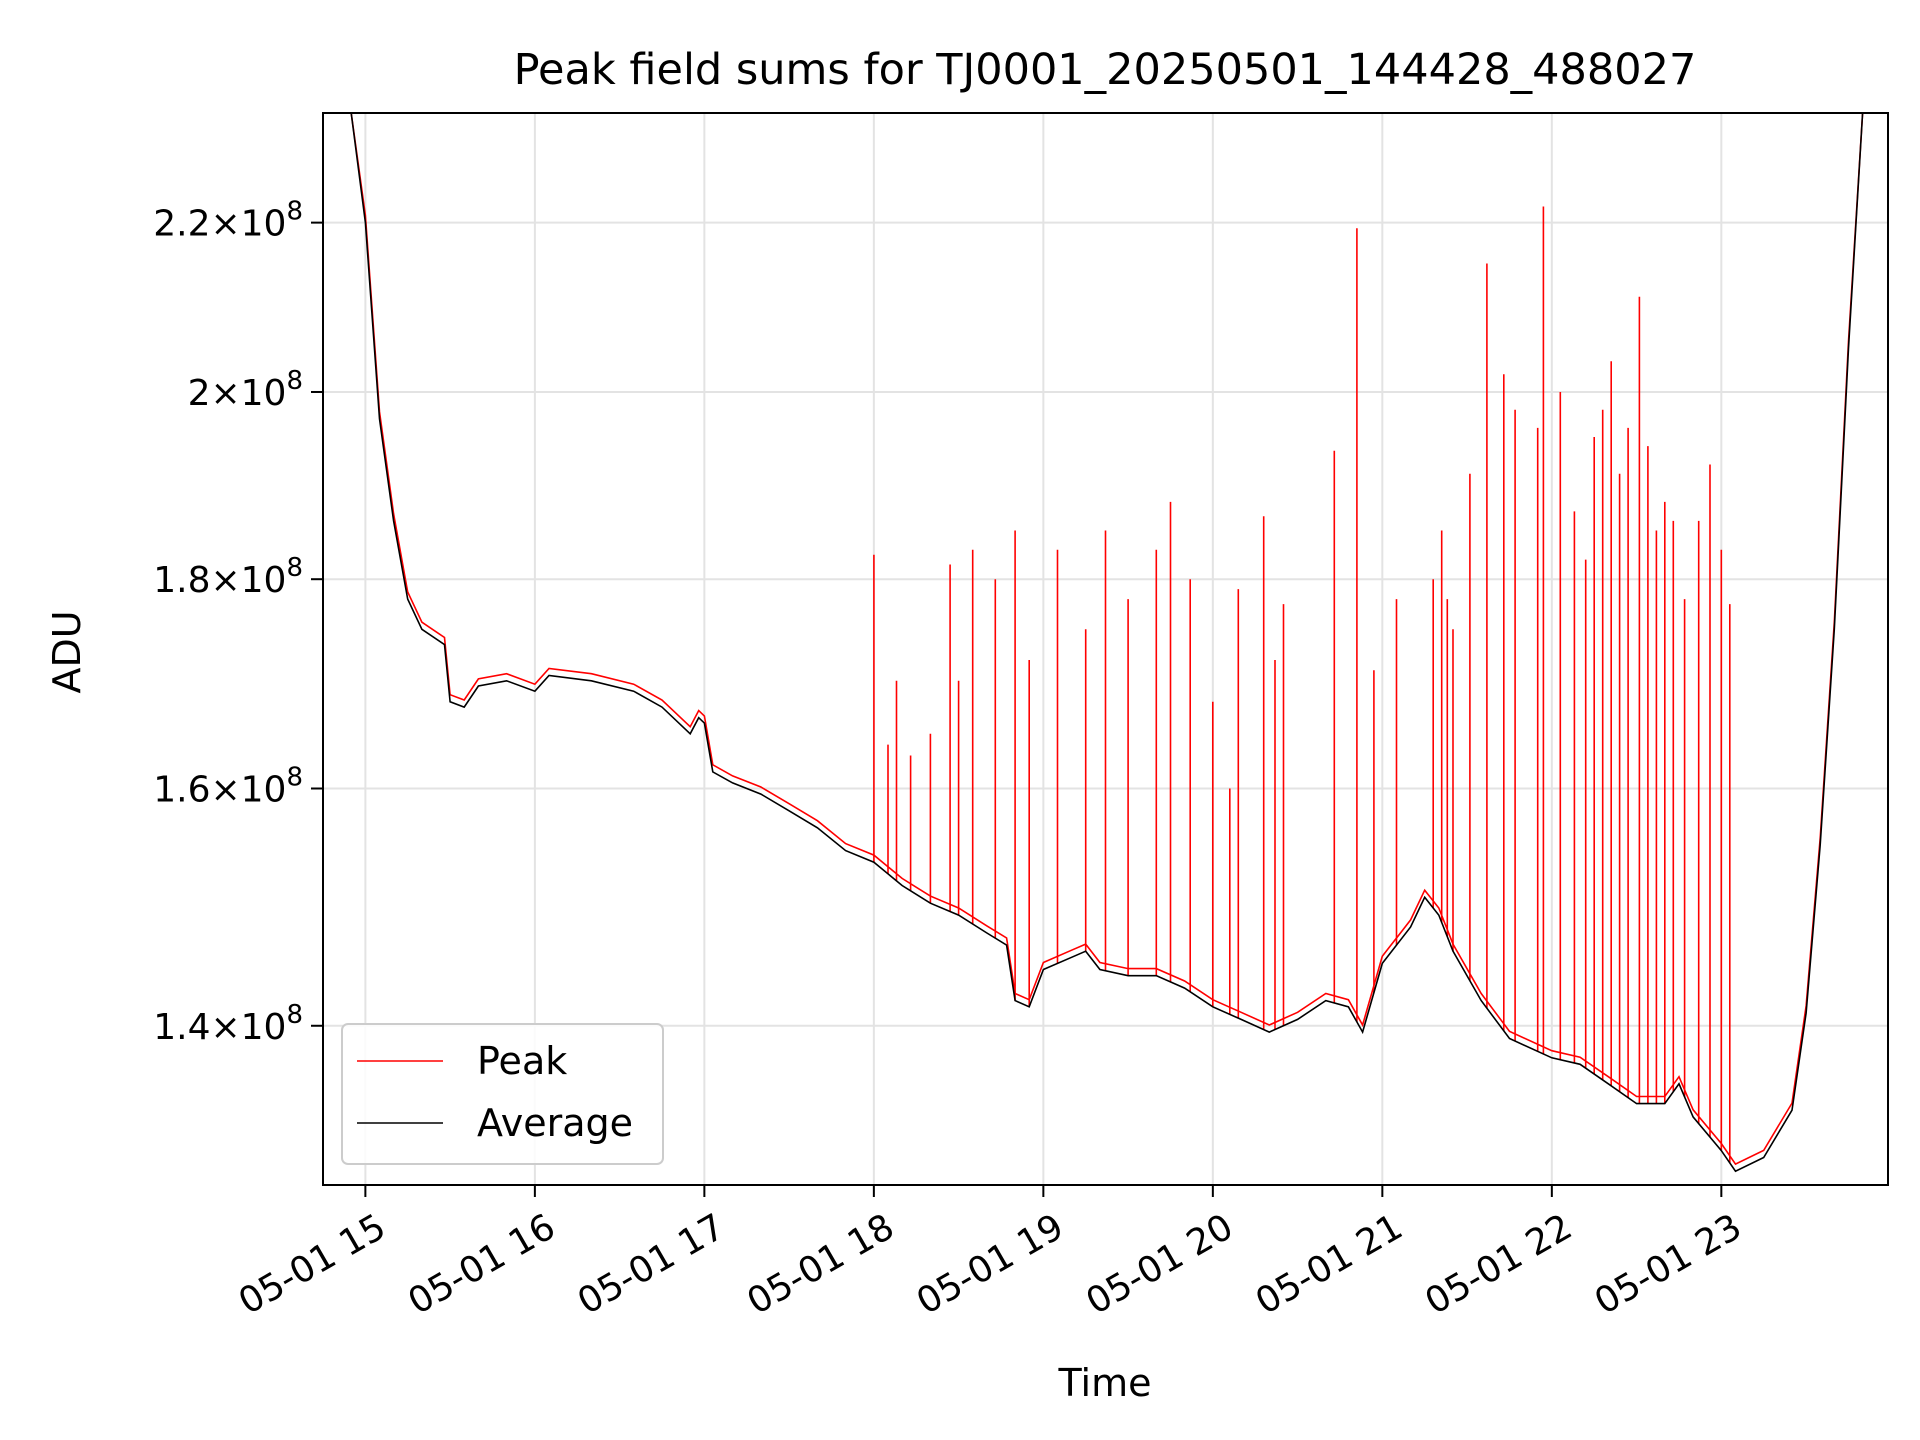  Describe the element at coordinates (1105, 1383) in the screenshot. I see `x-axis-label: Time` at that location.